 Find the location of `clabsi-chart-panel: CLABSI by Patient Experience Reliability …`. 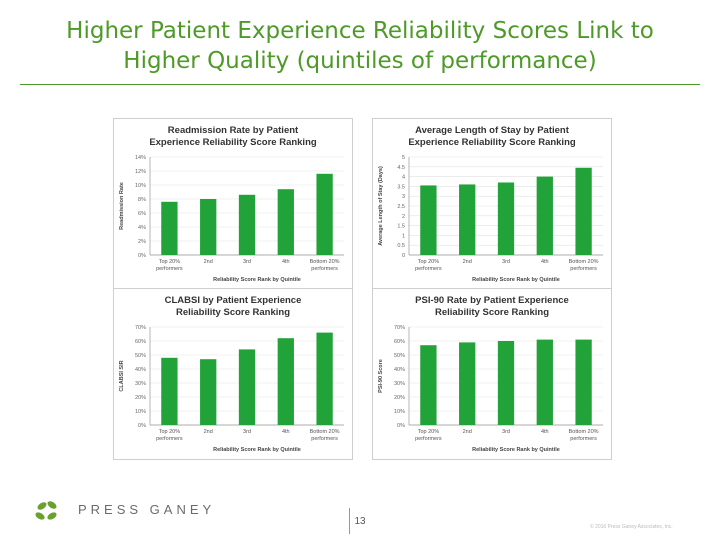

clabsi-chart-panel: CLABSI by Patient Experience Reliability … is located at coordinates (233, 374).